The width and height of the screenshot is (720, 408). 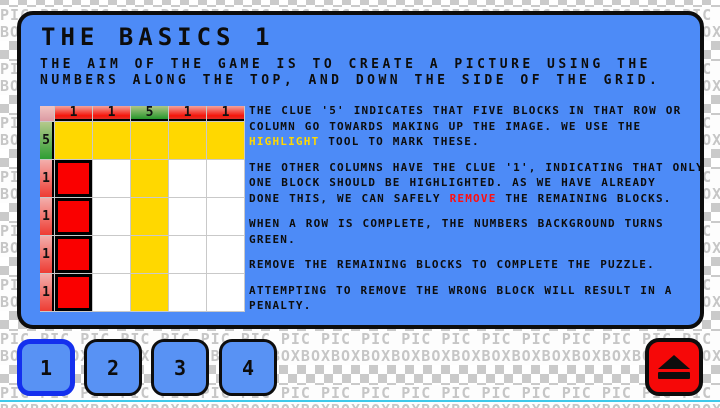 What do you see at coordinates (674, 375) in the screenshot?
I see `eject-icon-bar` at bounding box center [674, 375].